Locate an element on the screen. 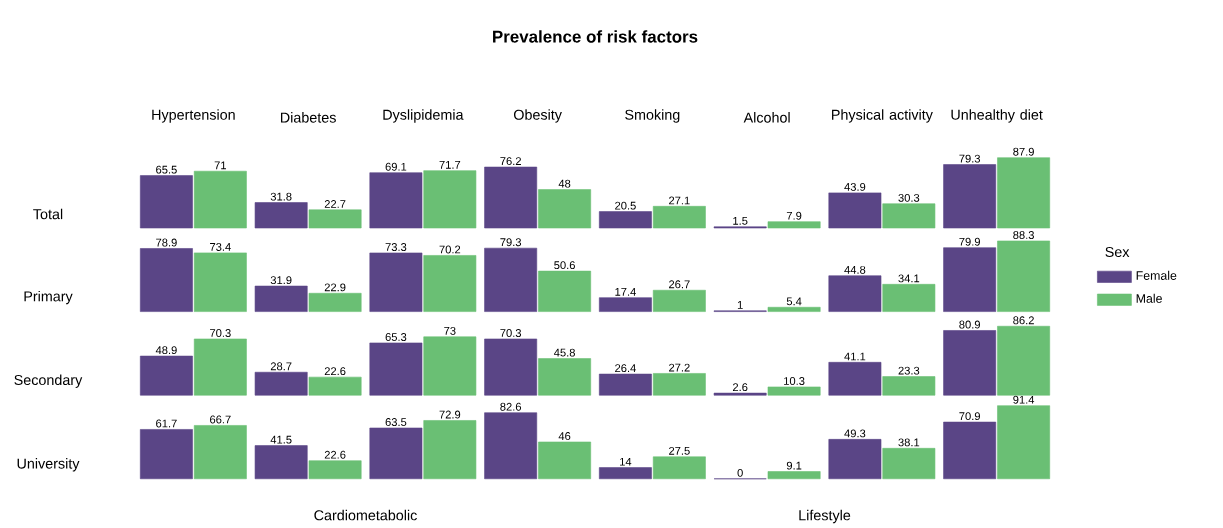 This screenshot has height=528, width=1223. data-label: 38.1 is located at coordinates (909, 442).